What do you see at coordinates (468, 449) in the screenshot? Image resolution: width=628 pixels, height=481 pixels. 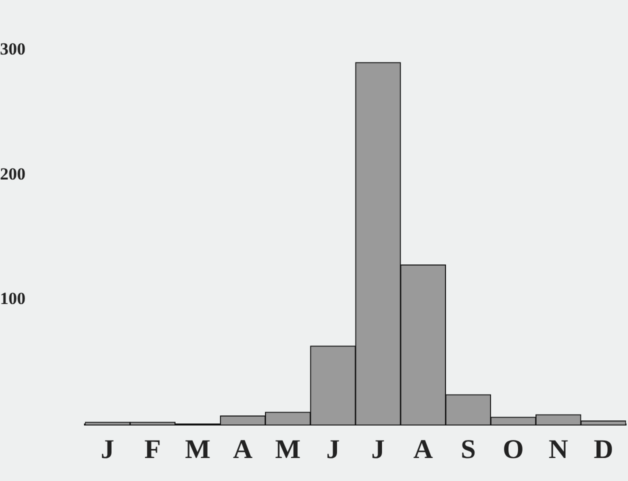 I see `x-tick-label: S` at bounding box center [468, 449].